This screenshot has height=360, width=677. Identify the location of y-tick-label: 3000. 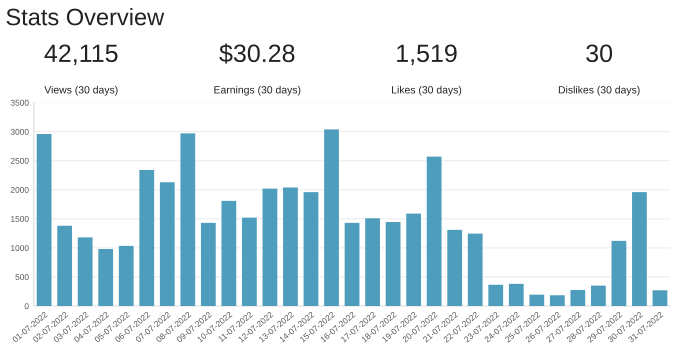
(19, 131).